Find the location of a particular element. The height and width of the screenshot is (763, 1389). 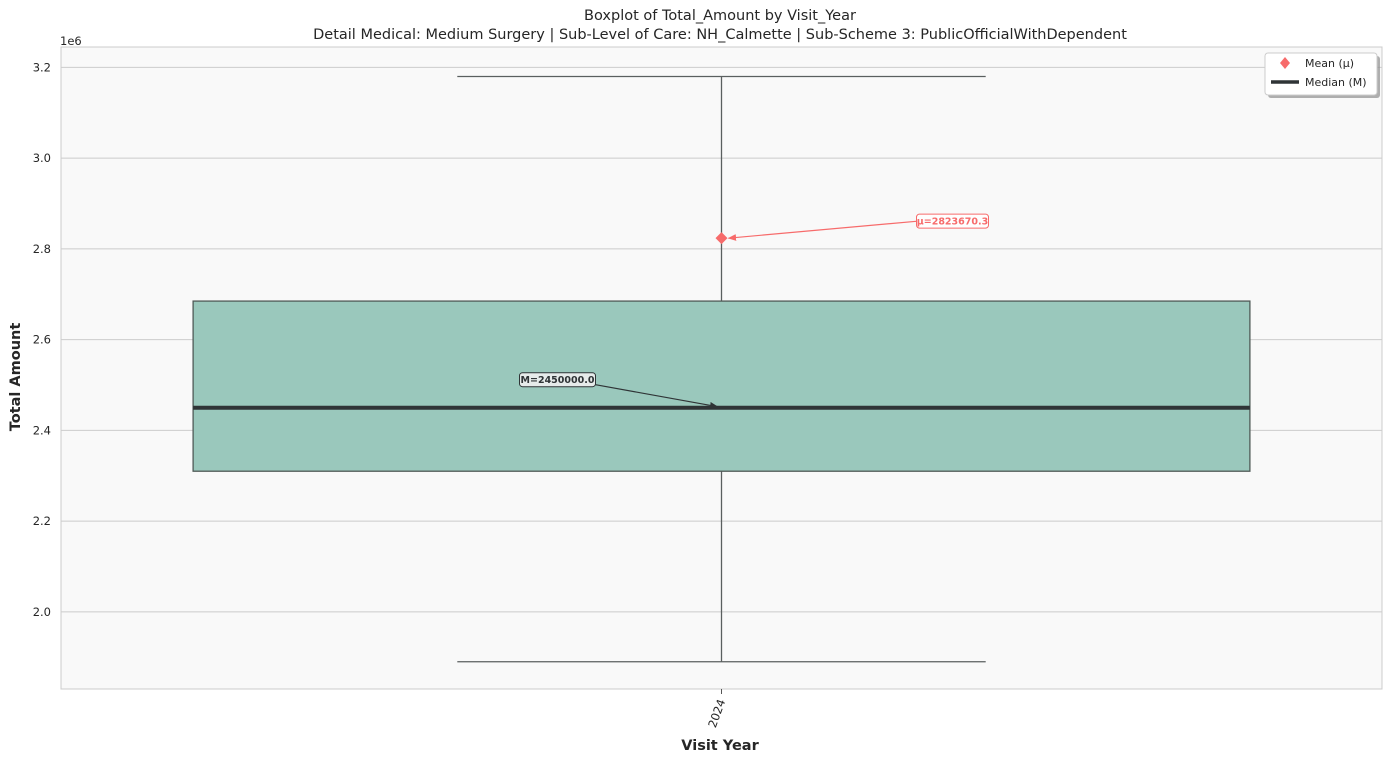

legend: Mean (μ) Median (M) is located at coordinates (1322, 75).